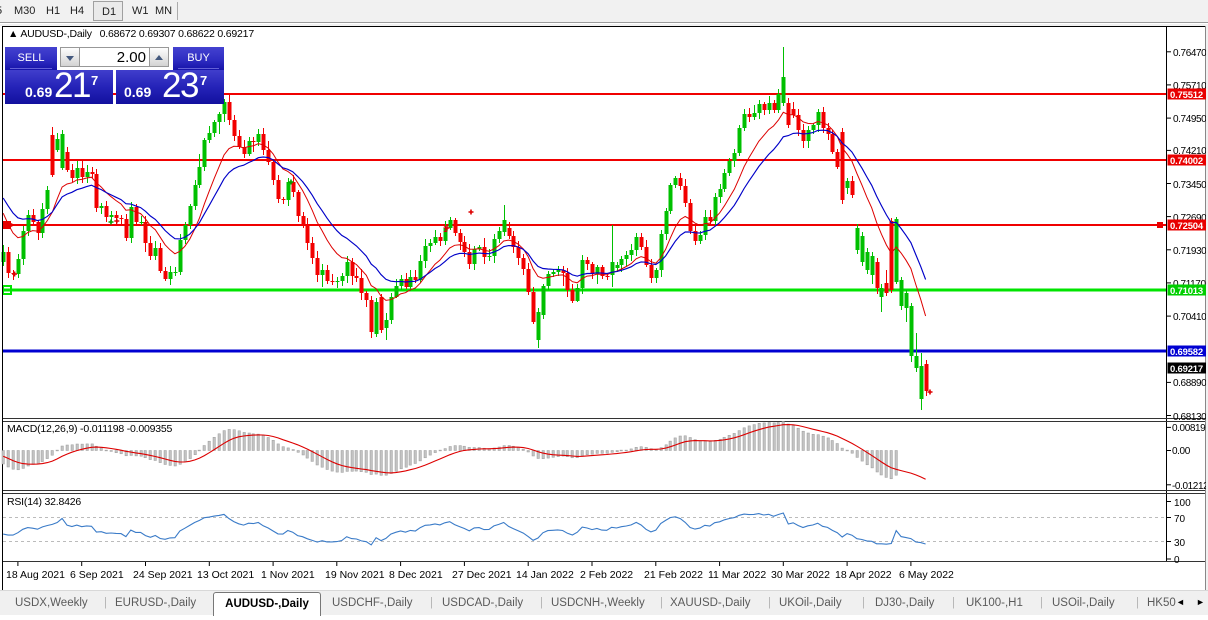 The height and width of the screenshot is (620, 1208). What do you see at coordinates (1190, 383) in the screenshot?
I see `svg-text: 0.68890` at bounding box center [1190, 383].